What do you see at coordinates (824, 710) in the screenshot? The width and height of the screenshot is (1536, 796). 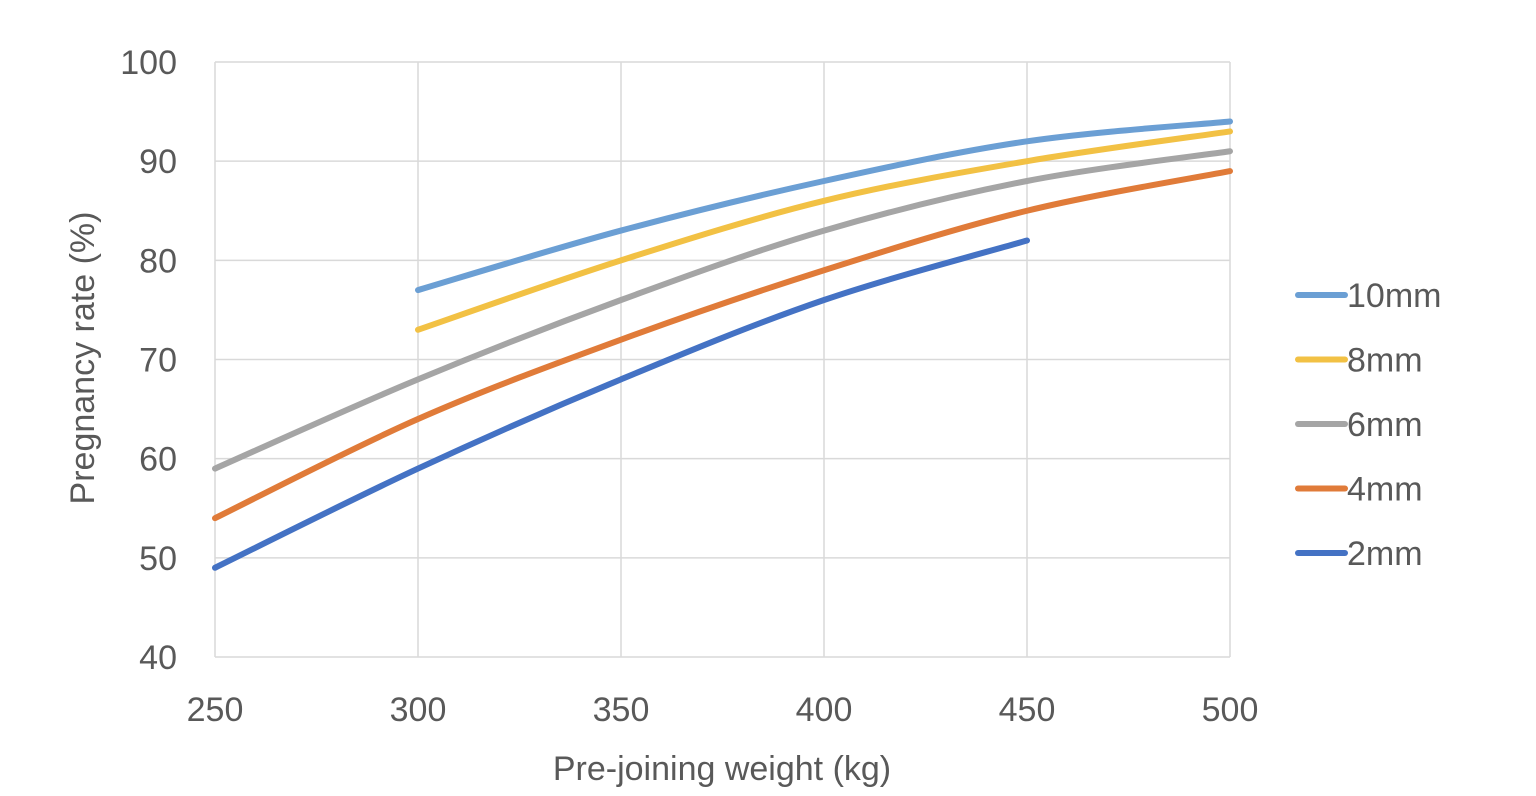 I see `x-tick-label: 400` at bounding box center [824, 710].